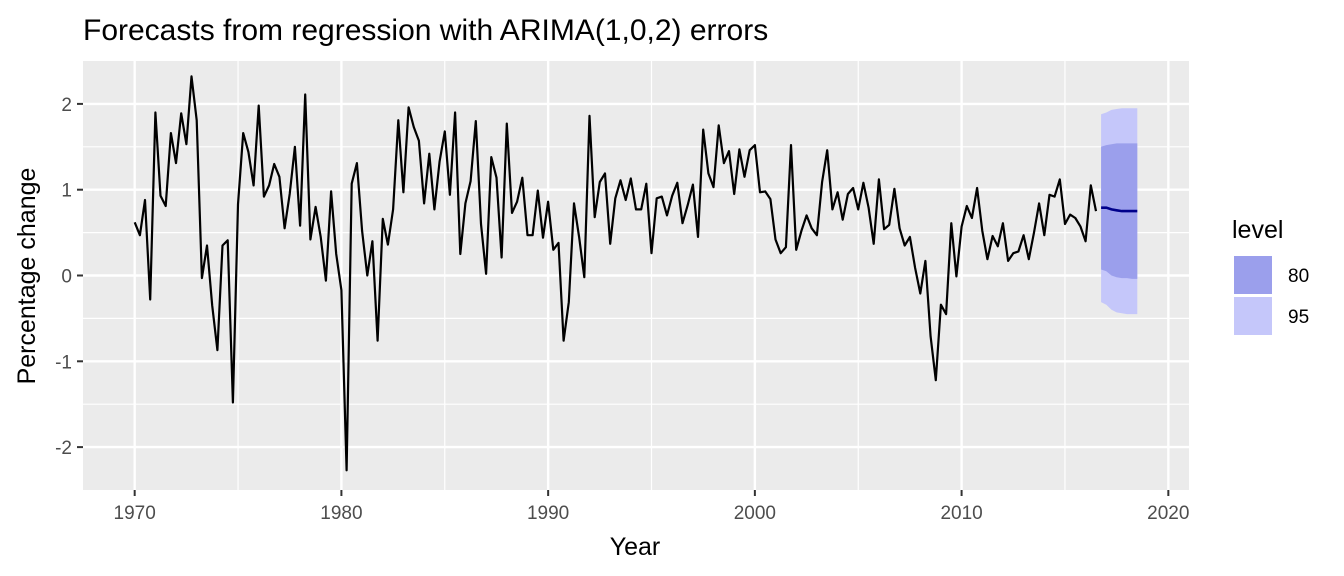  I want to click on legend-label-95: 95, so click(1298, 317).